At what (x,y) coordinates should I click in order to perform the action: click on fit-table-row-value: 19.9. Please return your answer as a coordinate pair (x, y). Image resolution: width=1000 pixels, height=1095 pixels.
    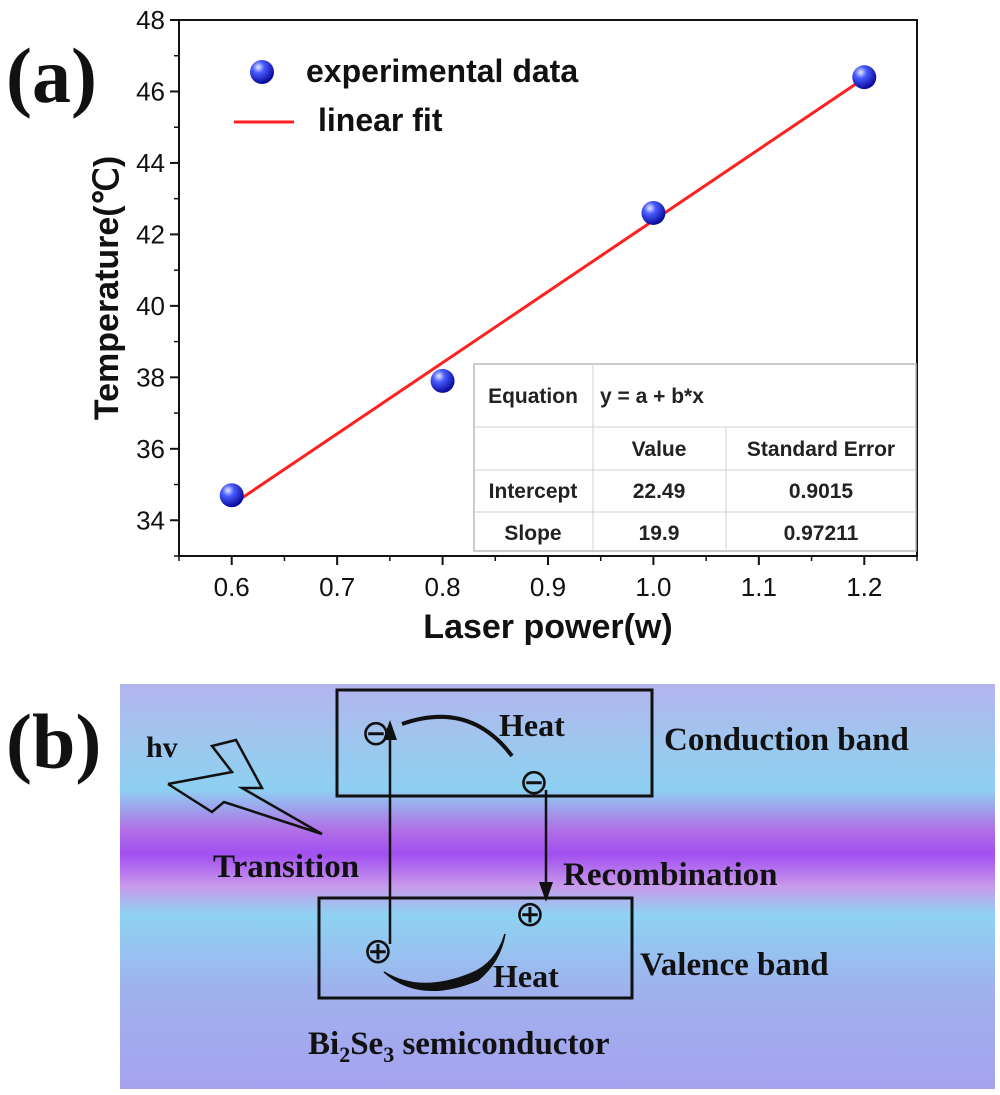
    Looking at the image, I should click on (659, 533).